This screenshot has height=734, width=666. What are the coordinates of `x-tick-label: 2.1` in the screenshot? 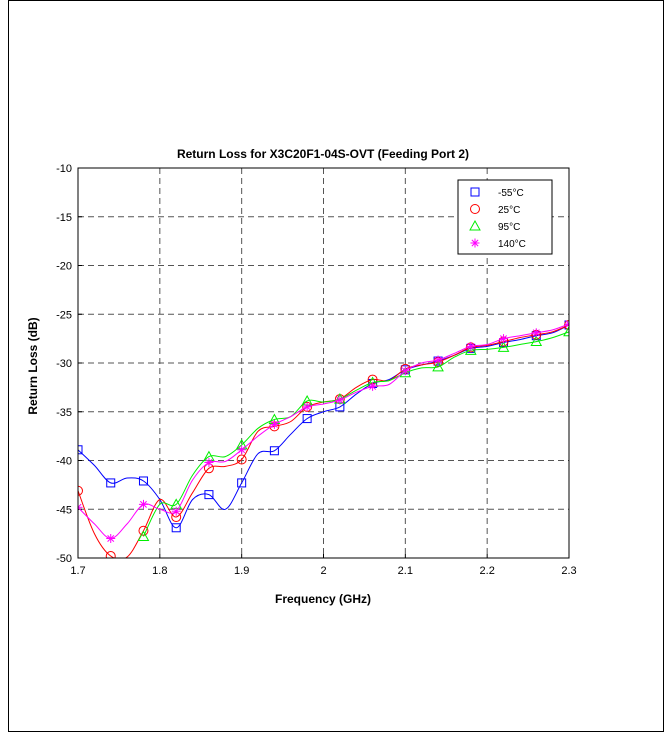 It's located at (405, 571).